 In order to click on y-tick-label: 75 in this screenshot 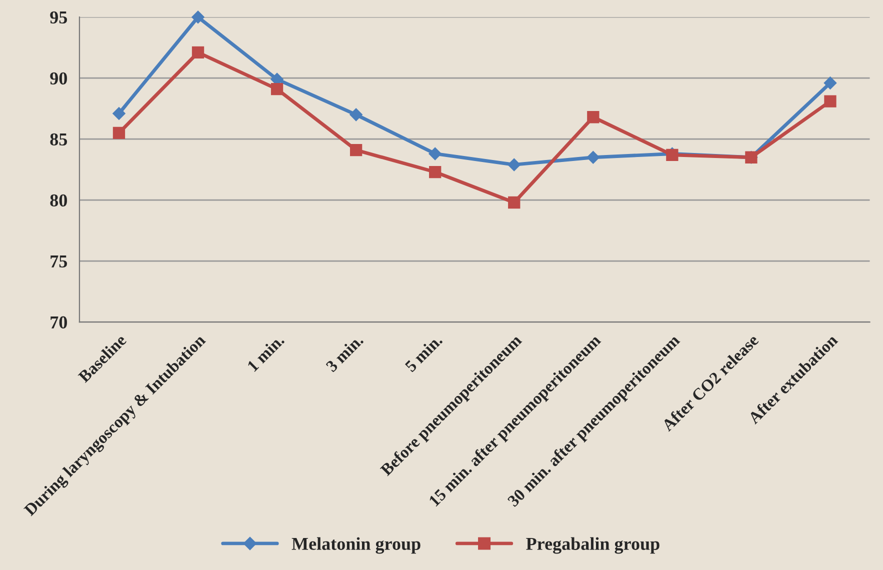, I will do `click(59, 262)`.